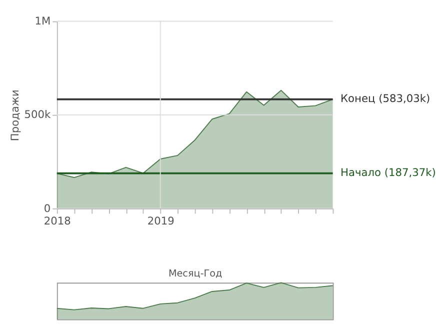 This screenshot has height=332, width=436. I want to click on ref-line-label: Начало (187,37k), so click(388, 173).